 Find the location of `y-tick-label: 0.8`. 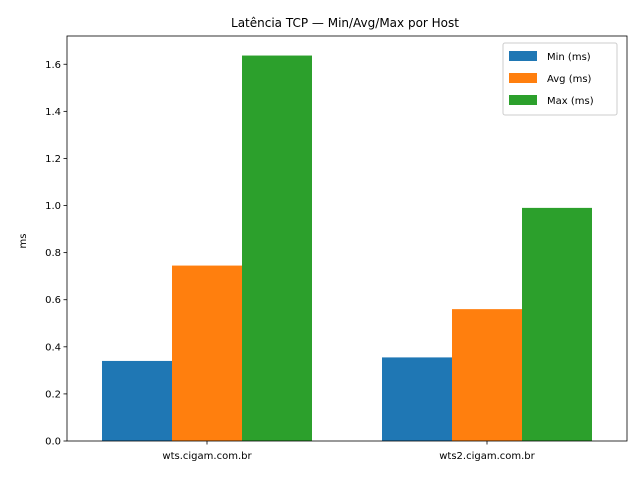

y-tick-label: 0.8 is located at coordinates (53, 253).